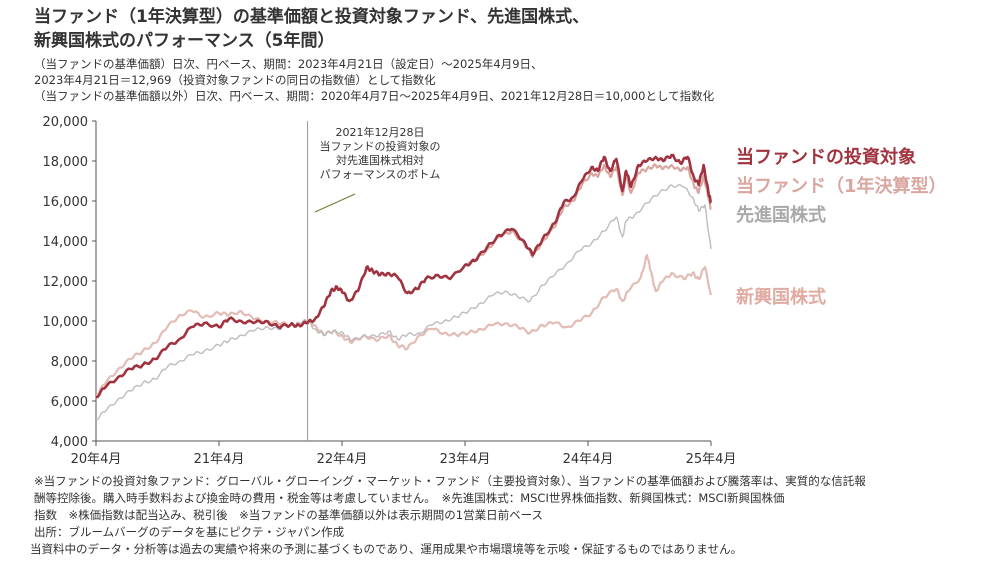 This screenshot has width=984, height=576. Describe the element at coordinates (826, 157) in the screenshot. I see `legend-target-fund: 当ファンドの投資対象` at that location.